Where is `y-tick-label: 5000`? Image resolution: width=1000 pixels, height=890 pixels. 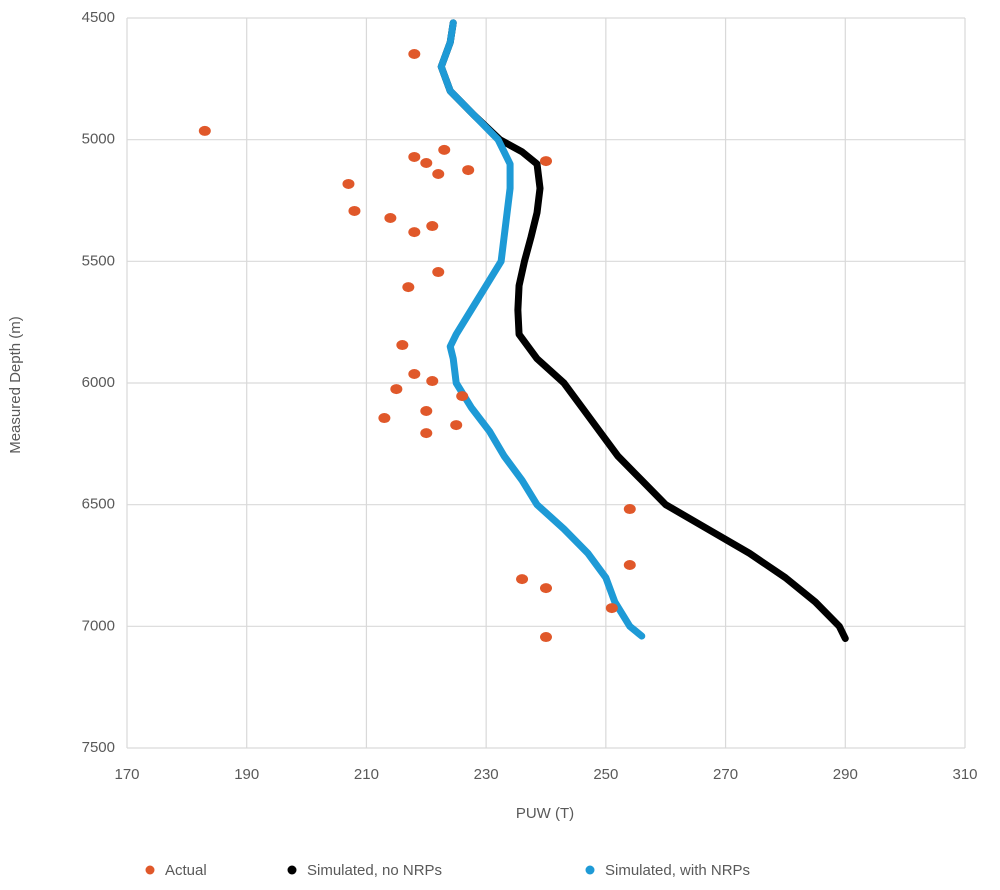
y-tick-label: 5000 is located at coordinates (98, 139).